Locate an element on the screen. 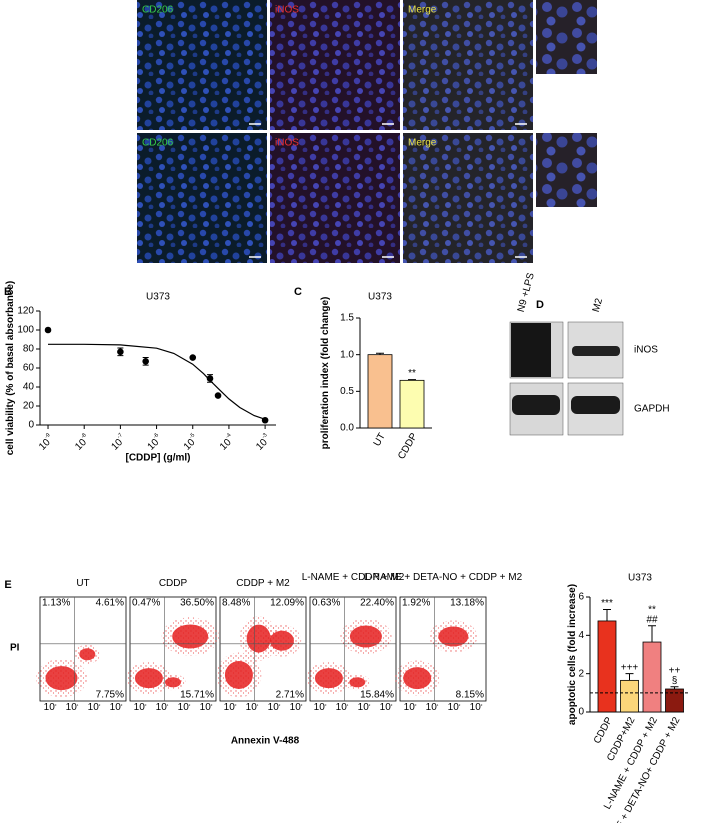  quadrant-percent: 12.09% is located at coordinates (287, 603).